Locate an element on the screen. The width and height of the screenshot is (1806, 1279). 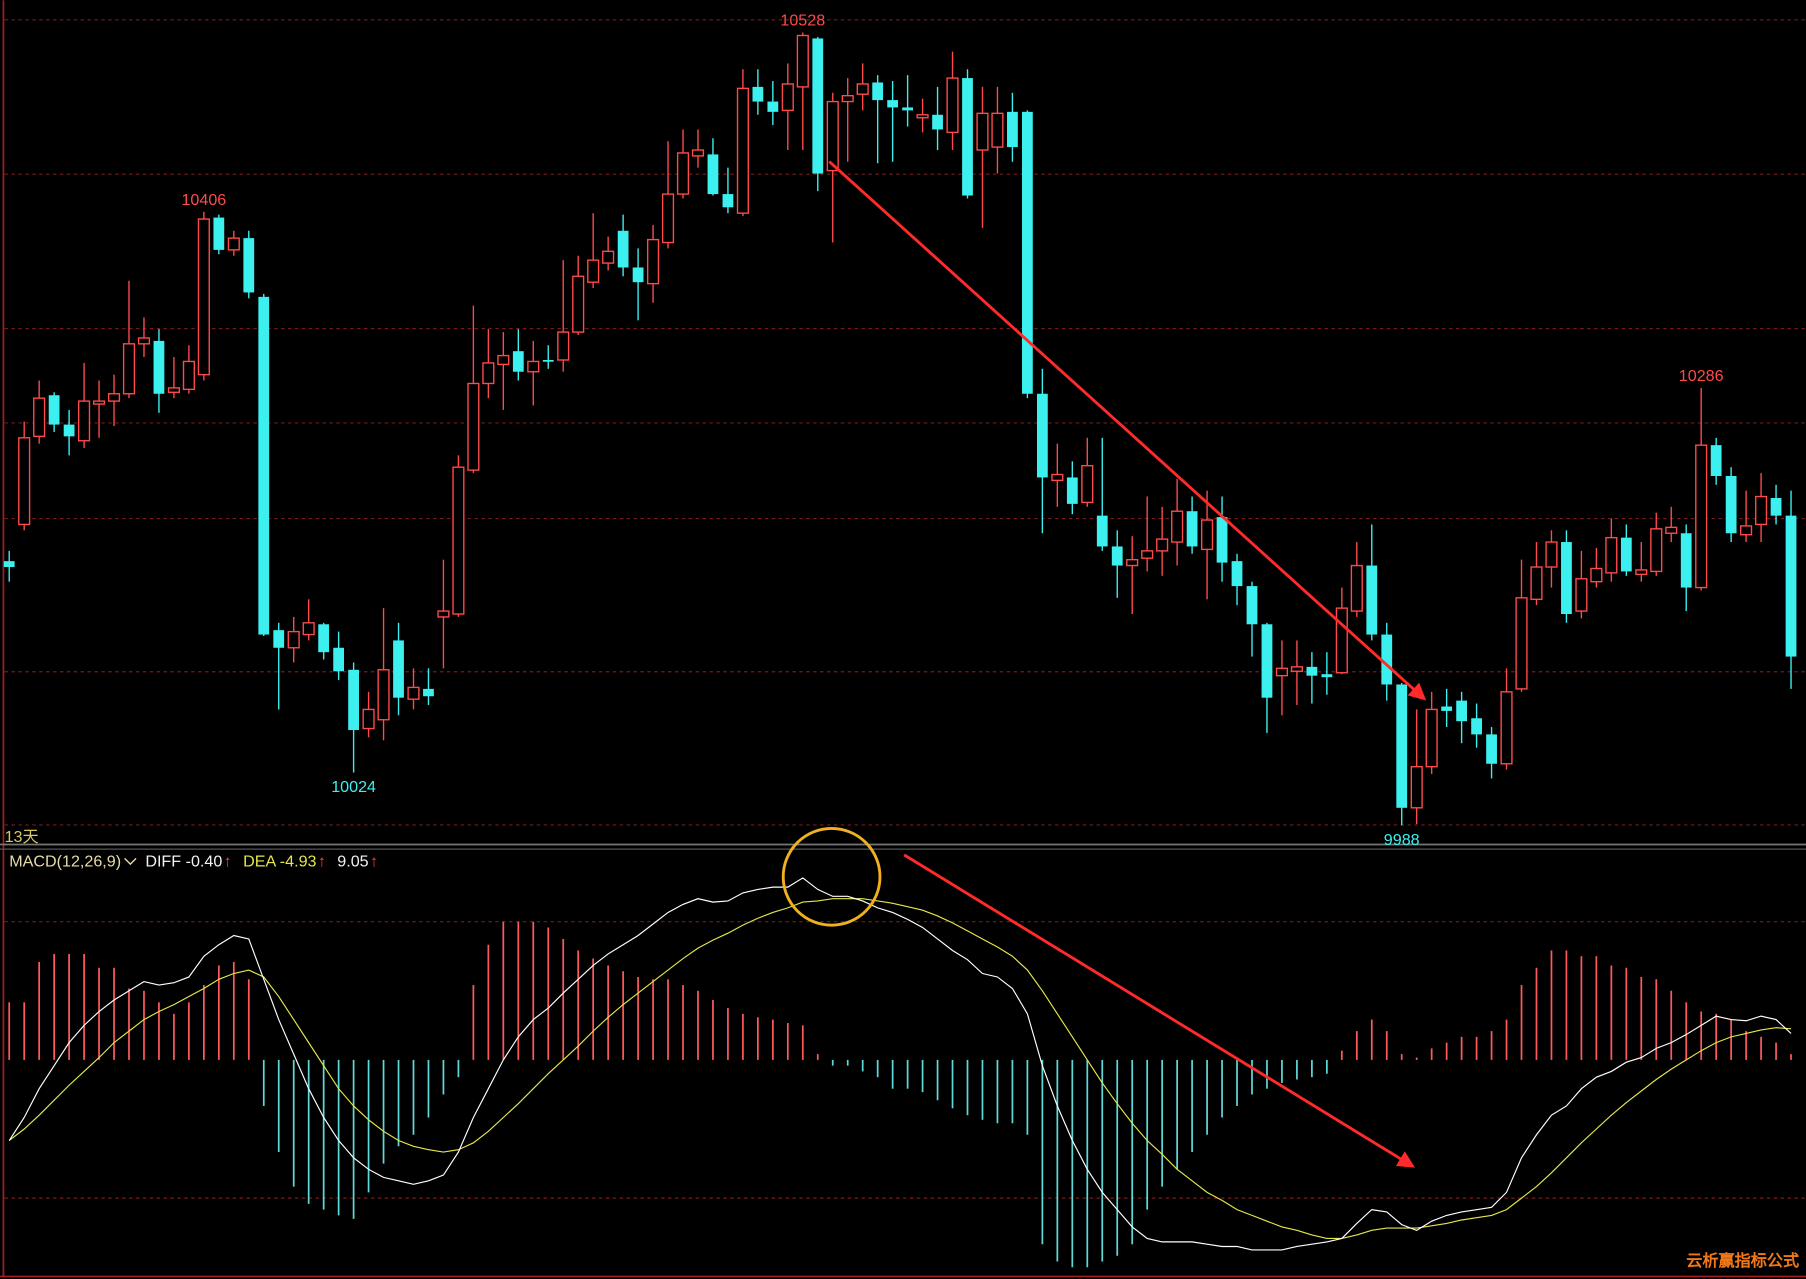
high-label: 10406 is located at coordinates (203, 200).